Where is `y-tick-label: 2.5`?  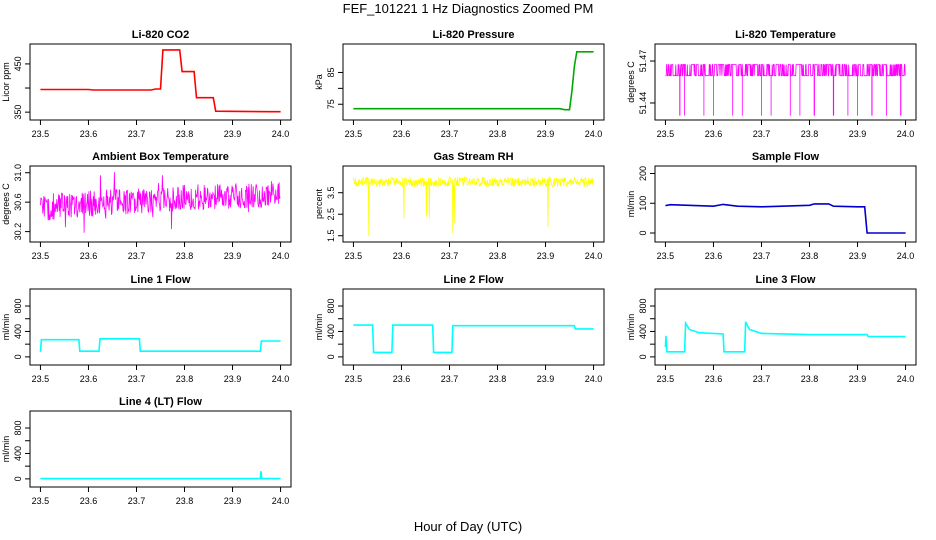 y-tick-label: 2.5 is located at coordinates (331, 214).